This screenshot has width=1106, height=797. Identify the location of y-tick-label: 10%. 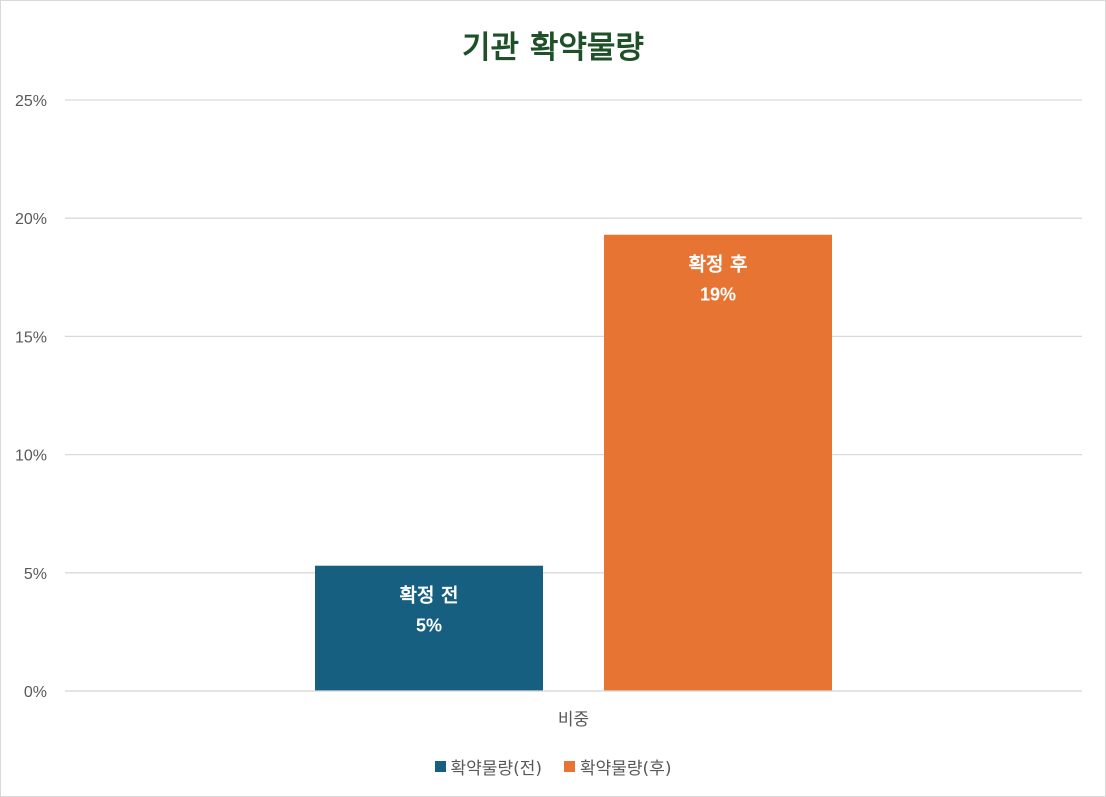
(31, 456).